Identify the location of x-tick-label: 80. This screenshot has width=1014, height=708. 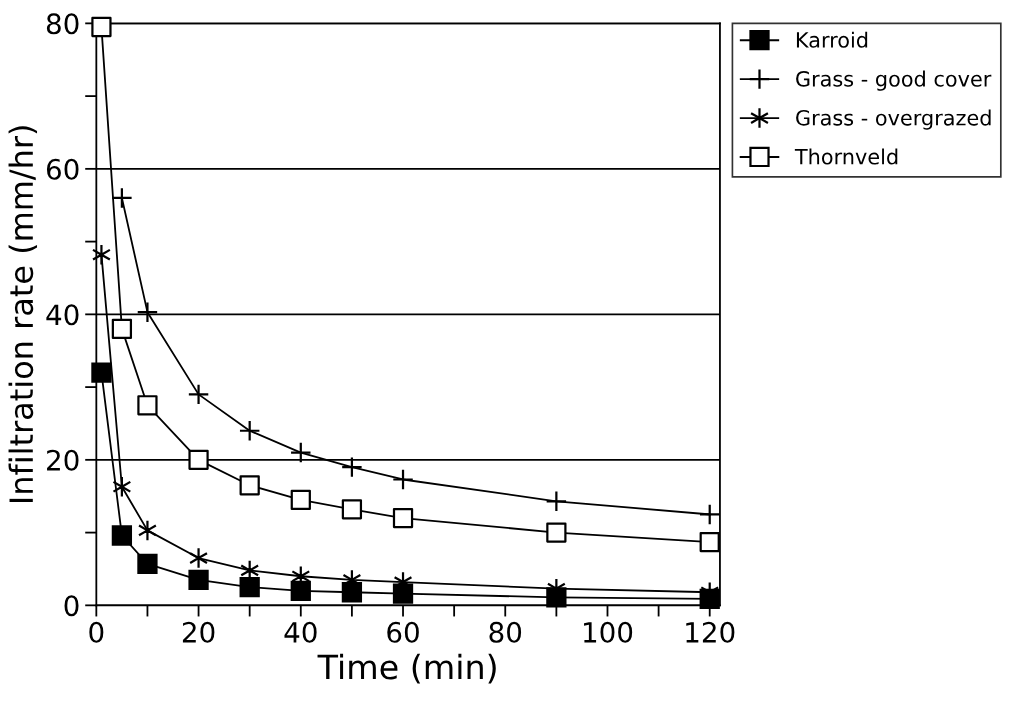
(505, 632).